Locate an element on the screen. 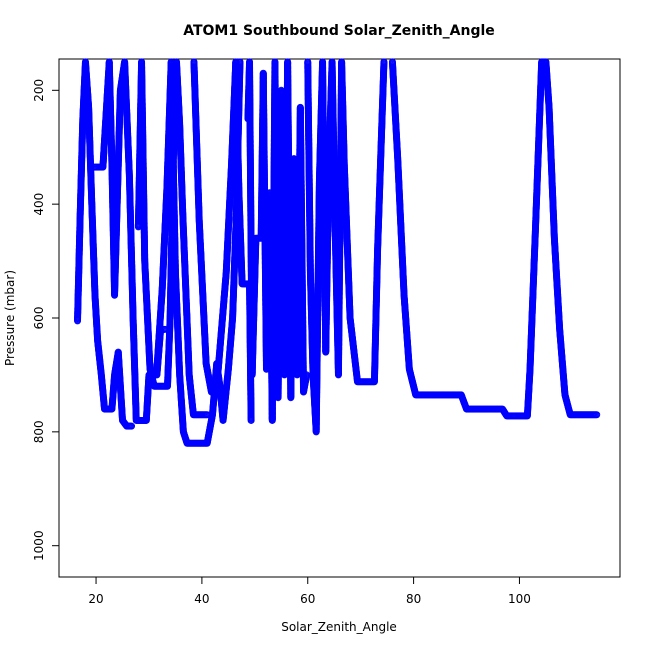 This screenshot has width=650, height=650. chart-title: ATOM1 Southbound Solar_Zenith_Angle is located at coordinates (339, 31).